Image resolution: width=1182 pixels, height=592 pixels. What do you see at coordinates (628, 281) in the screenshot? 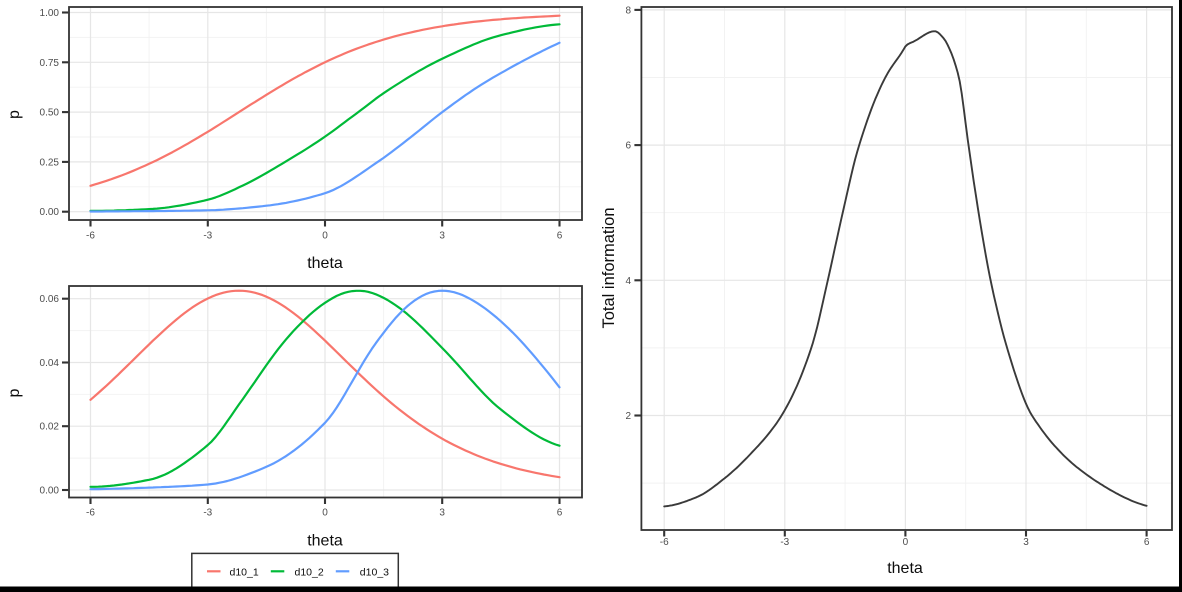
I see `svg-text: 4` at bounding box center [628, 281].